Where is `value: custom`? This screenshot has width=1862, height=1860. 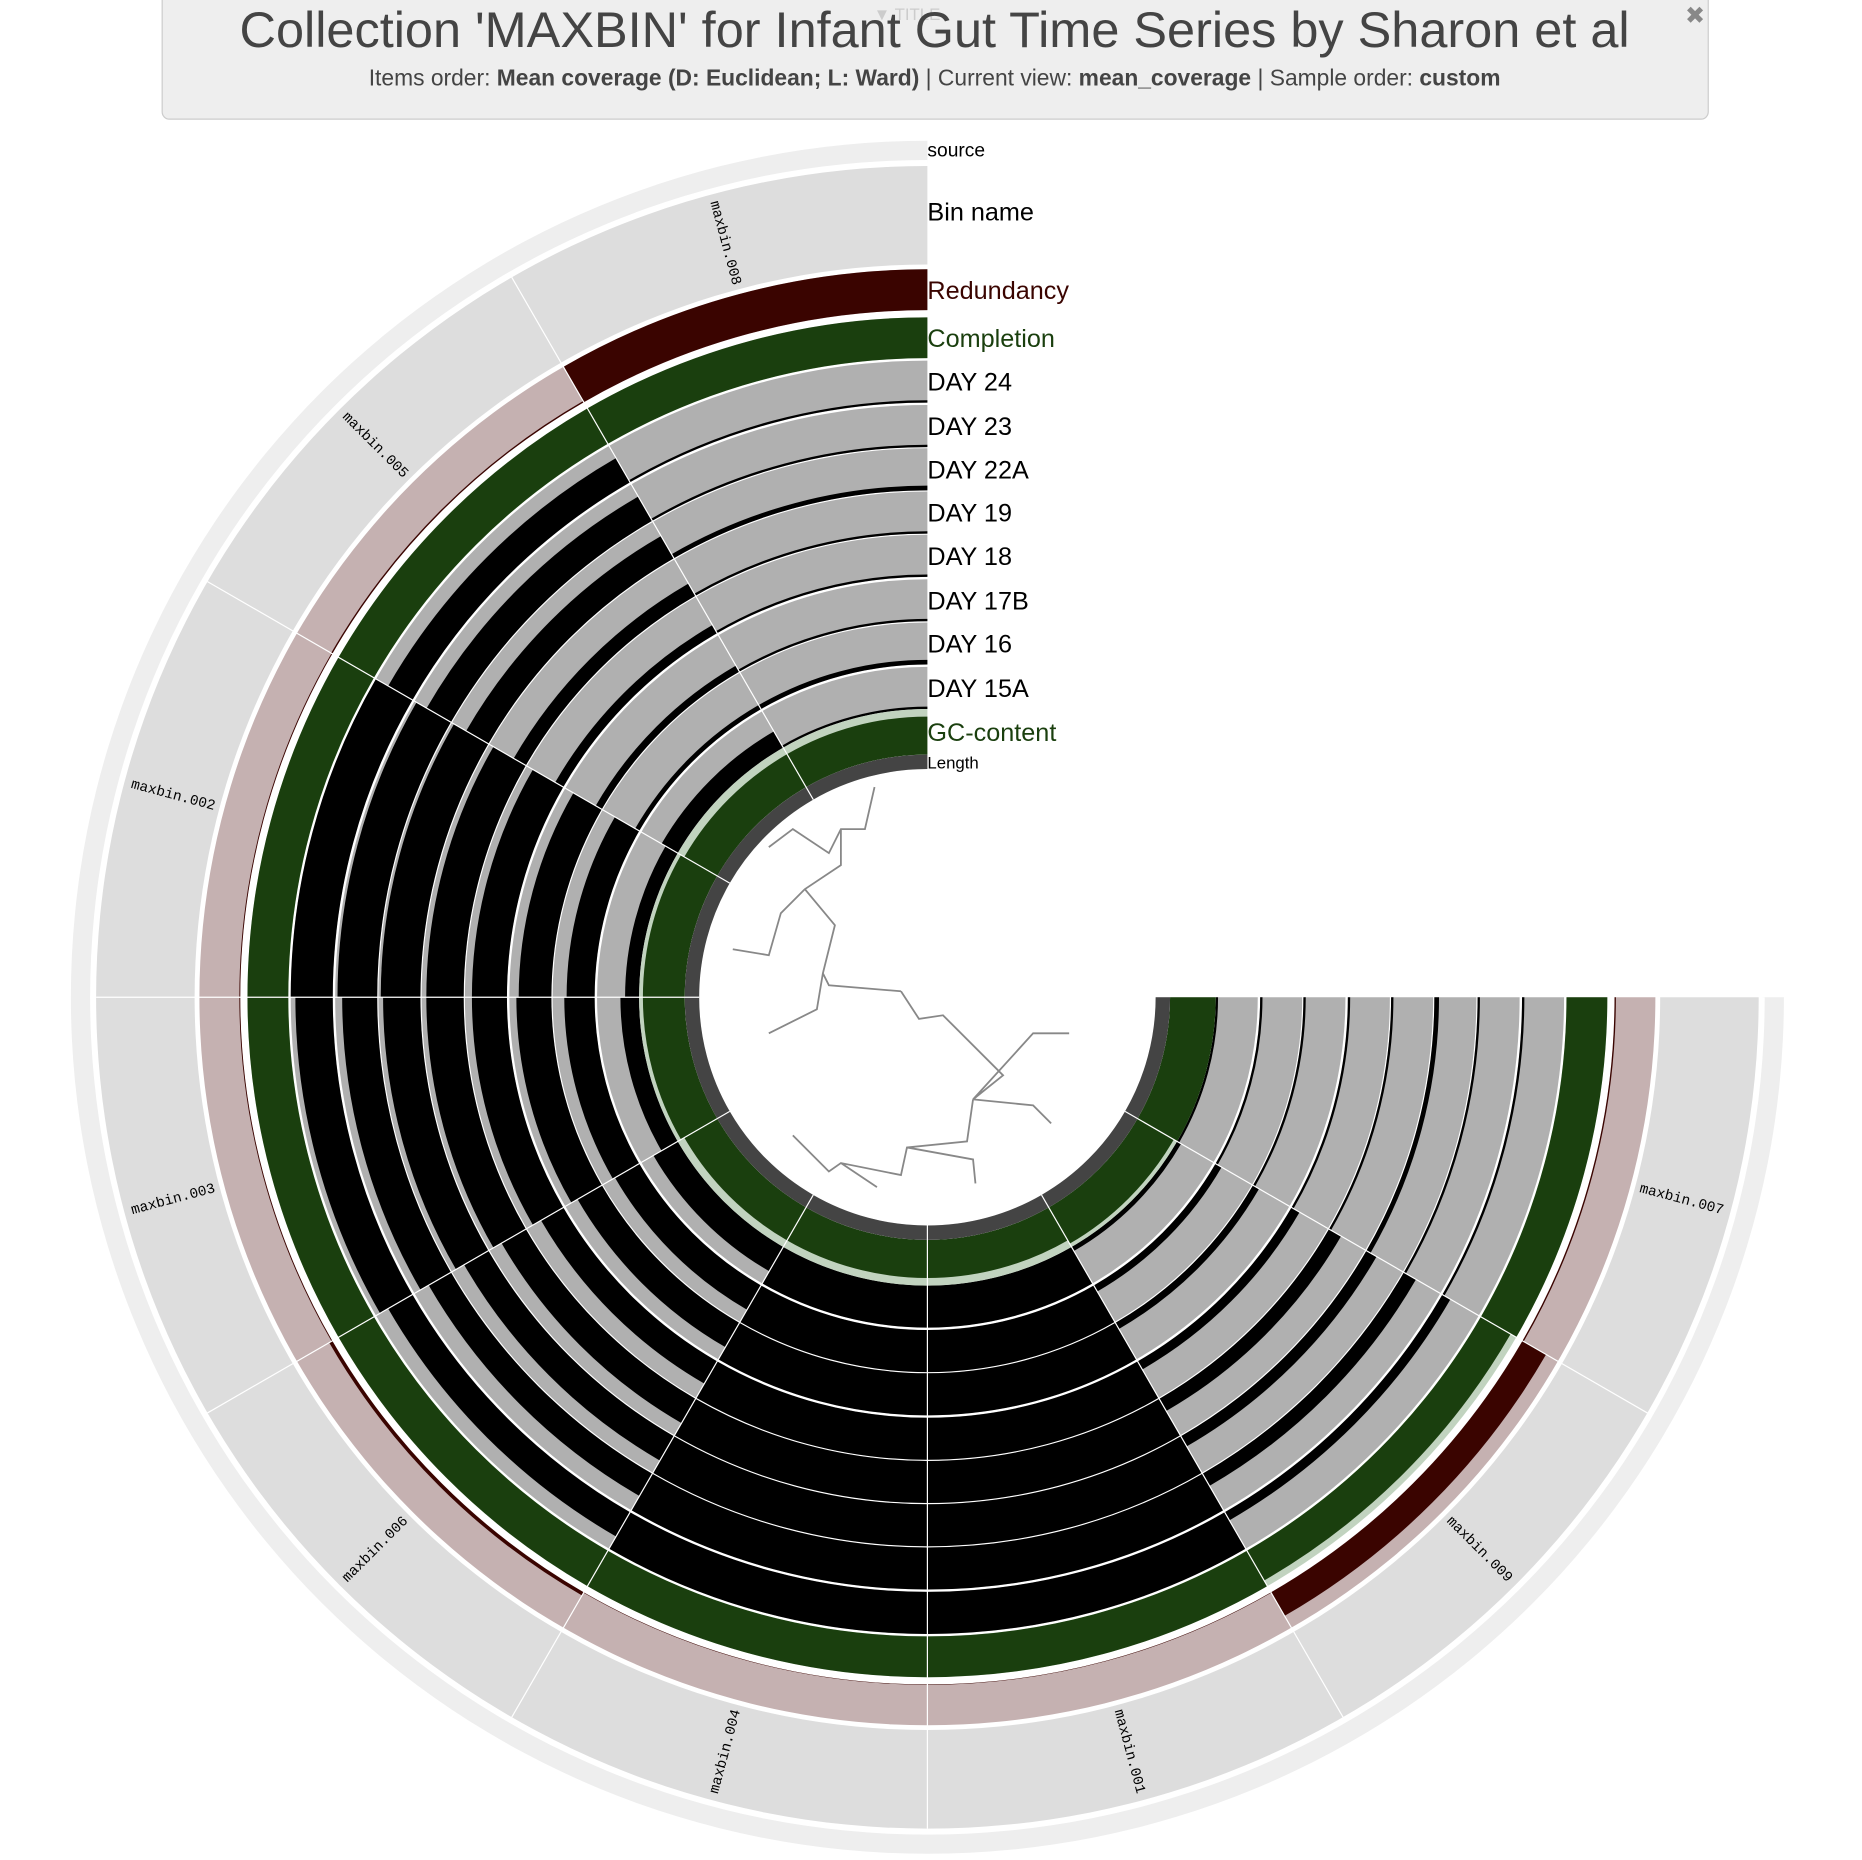
value: custom is located at coordinates (1459, 78).